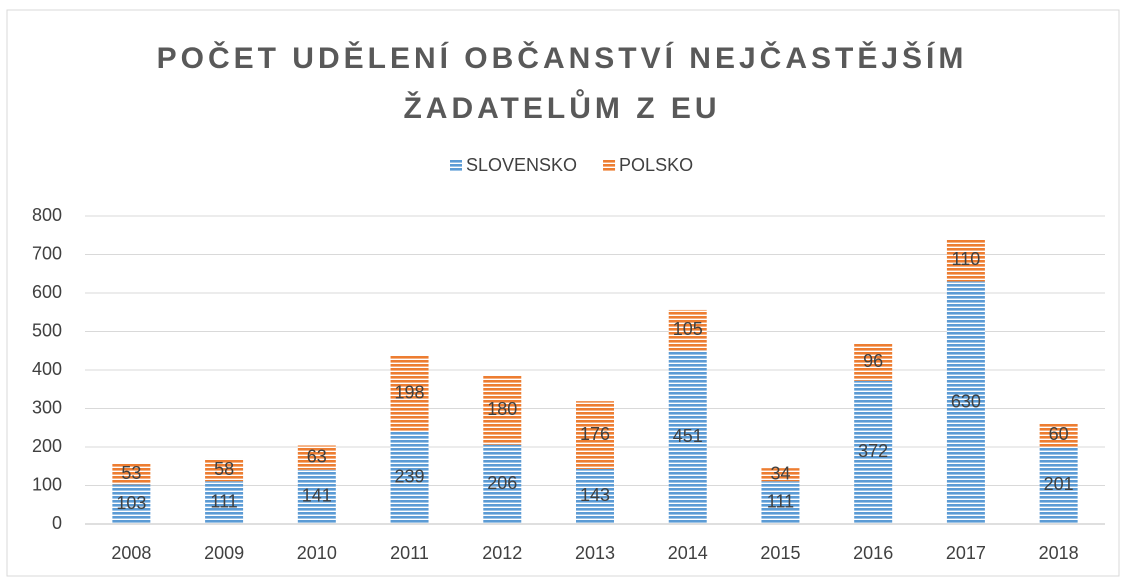  I want to click on data-label: 239, so click(410, 477).